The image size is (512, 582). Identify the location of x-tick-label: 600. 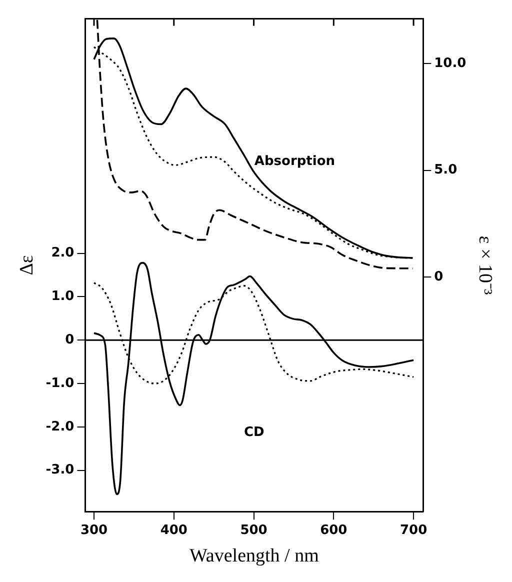
(334, 530).